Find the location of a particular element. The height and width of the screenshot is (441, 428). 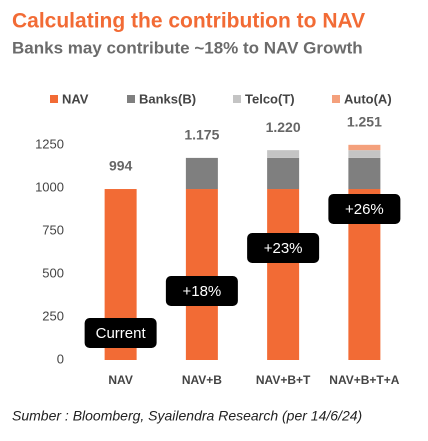

x-tick-label: NAV is located at coordinates (120, 380).